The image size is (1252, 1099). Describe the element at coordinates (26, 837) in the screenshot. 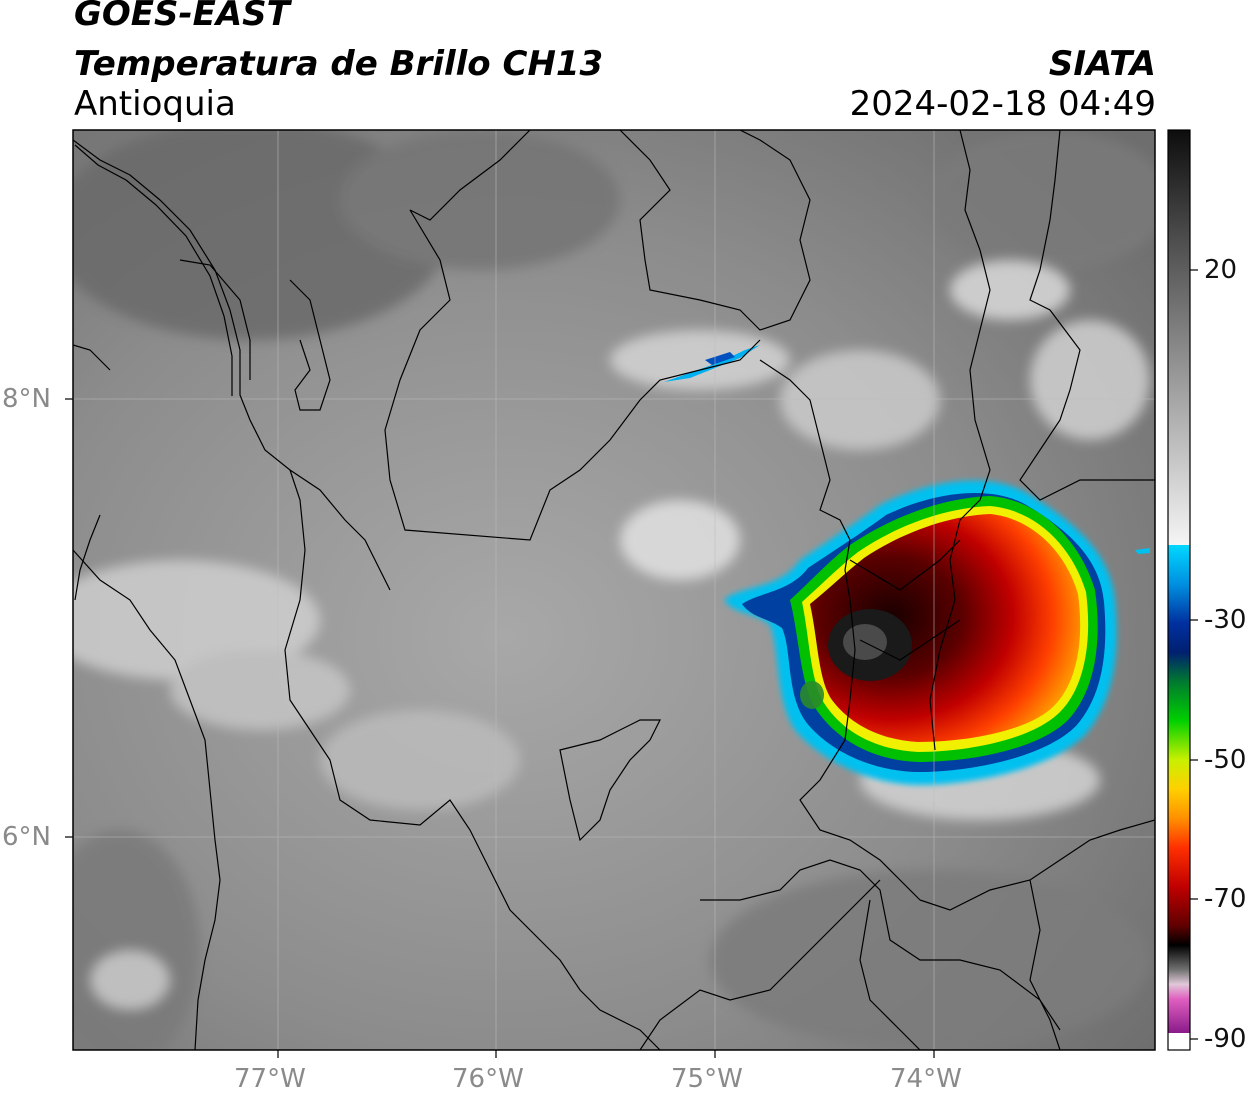

I see `lat-label-6n: 6°N` at that location.